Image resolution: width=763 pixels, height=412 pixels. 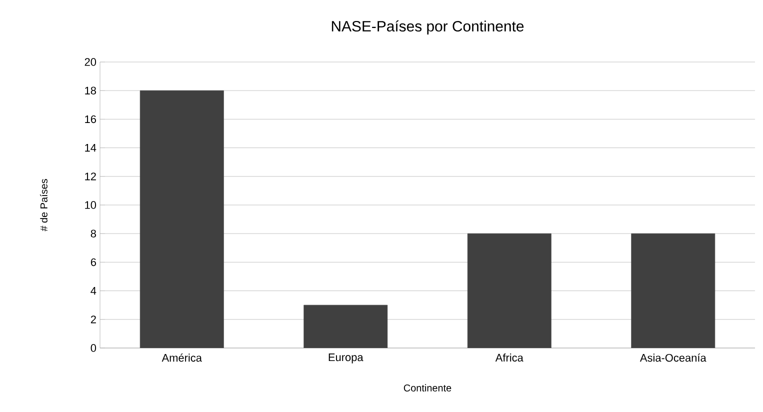 What do you see at coordinates (673, 358) in the screenshot?
I see `x-tick-label: Asia-Oceanía` at bounding box center [673, 358].